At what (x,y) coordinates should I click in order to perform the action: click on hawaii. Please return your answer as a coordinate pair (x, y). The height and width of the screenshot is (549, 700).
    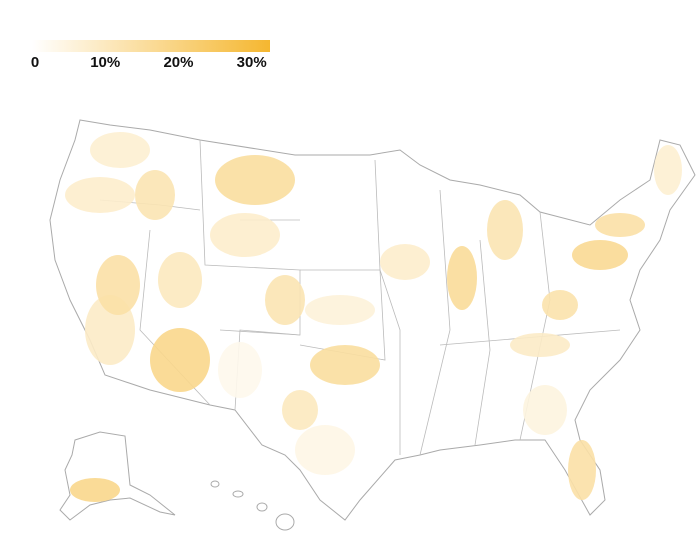
    Looking at the image, I should click on (252, 505).